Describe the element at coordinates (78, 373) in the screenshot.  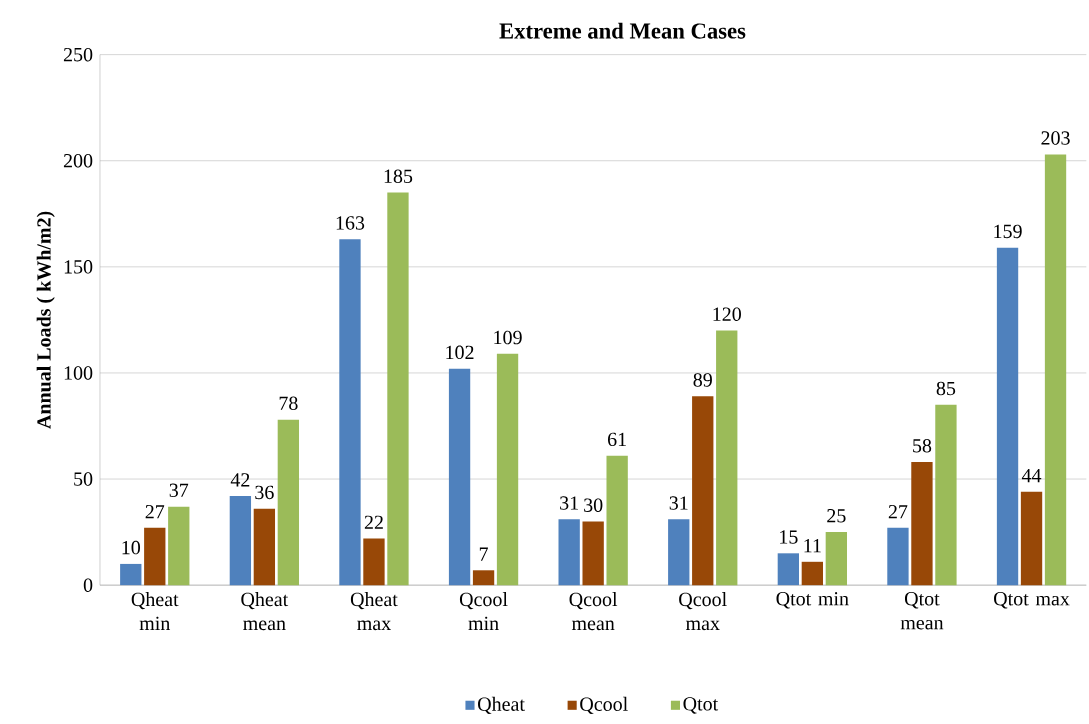
I see `y-tick-label: 100` at that location.